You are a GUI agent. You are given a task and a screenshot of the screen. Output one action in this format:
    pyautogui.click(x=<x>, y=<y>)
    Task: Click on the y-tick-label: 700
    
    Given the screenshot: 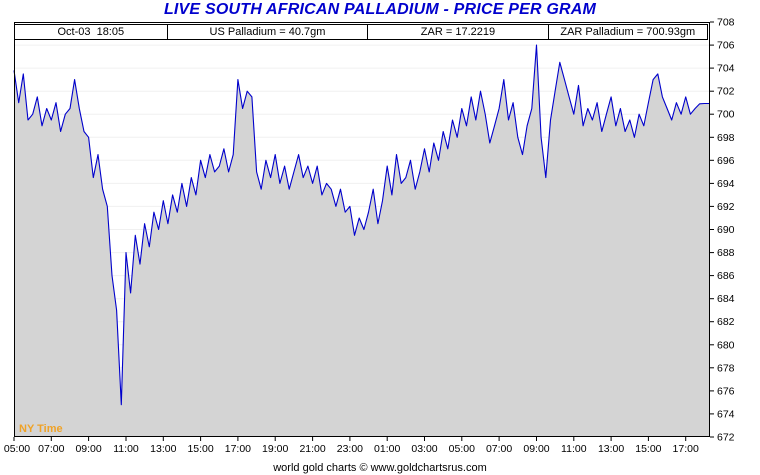 What is the action you would take?
    pyautogui.click(x=726, y=115)
    